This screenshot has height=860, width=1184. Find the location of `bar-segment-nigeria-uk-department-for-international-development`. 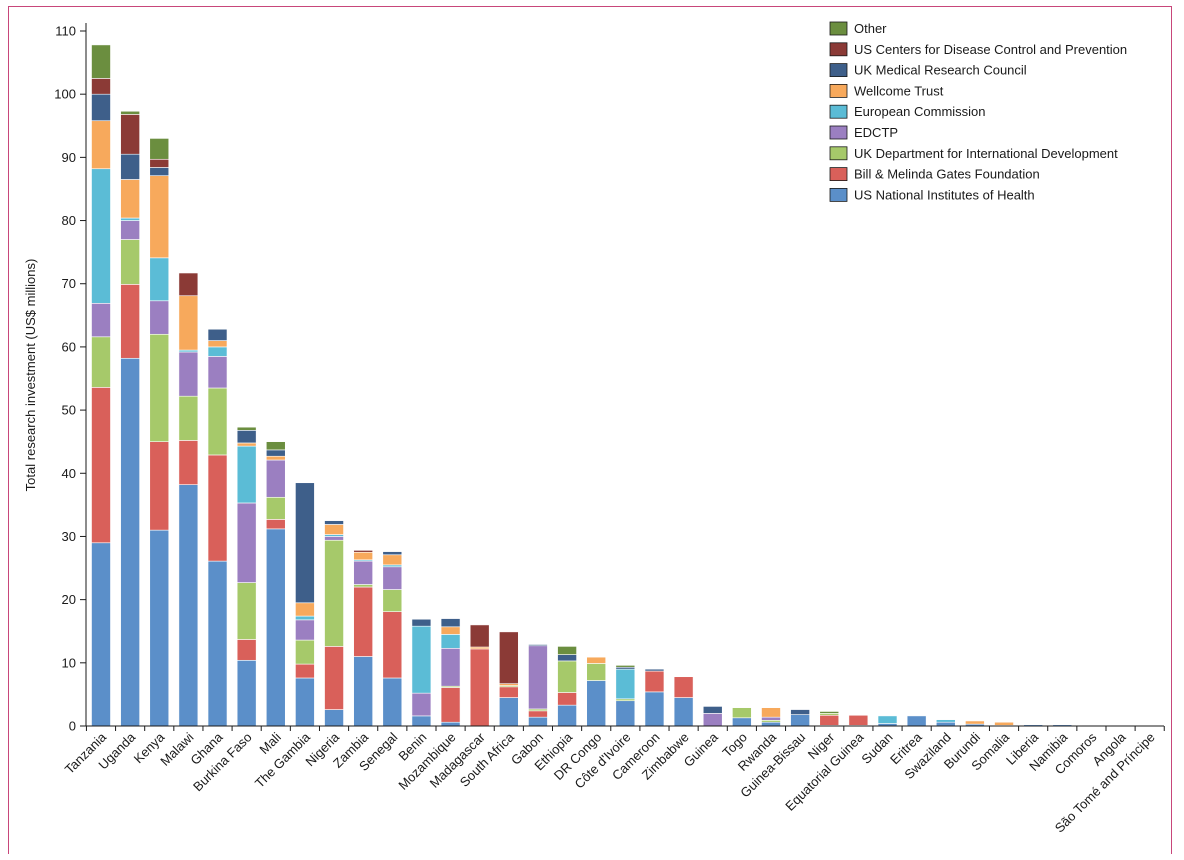

bar-segment-nigeria-uk-department-for-international-development is located at coordinates (334, 593).